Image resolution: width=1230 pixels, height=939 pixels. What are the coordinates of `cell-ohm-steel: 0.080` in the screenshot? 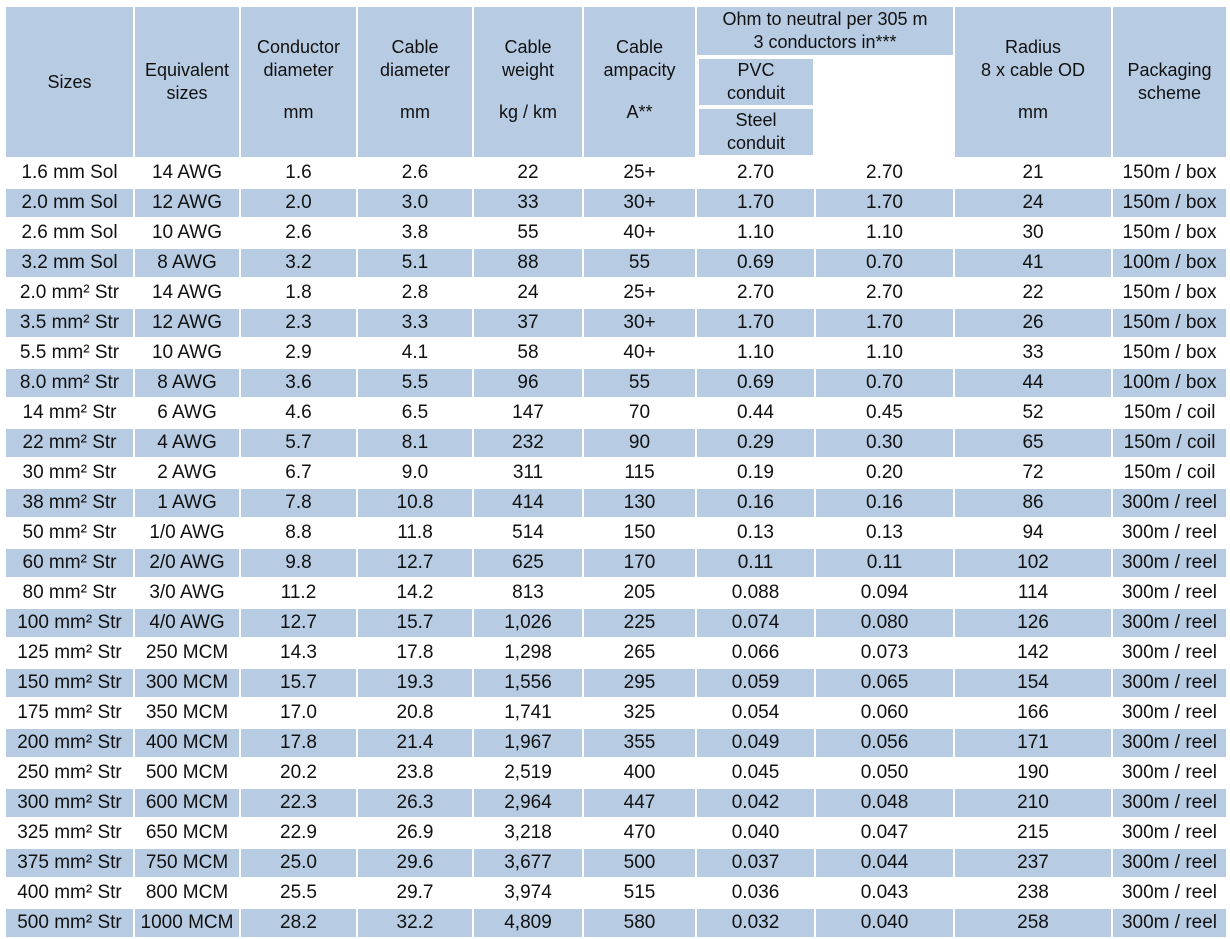 It's located at (884, 623).